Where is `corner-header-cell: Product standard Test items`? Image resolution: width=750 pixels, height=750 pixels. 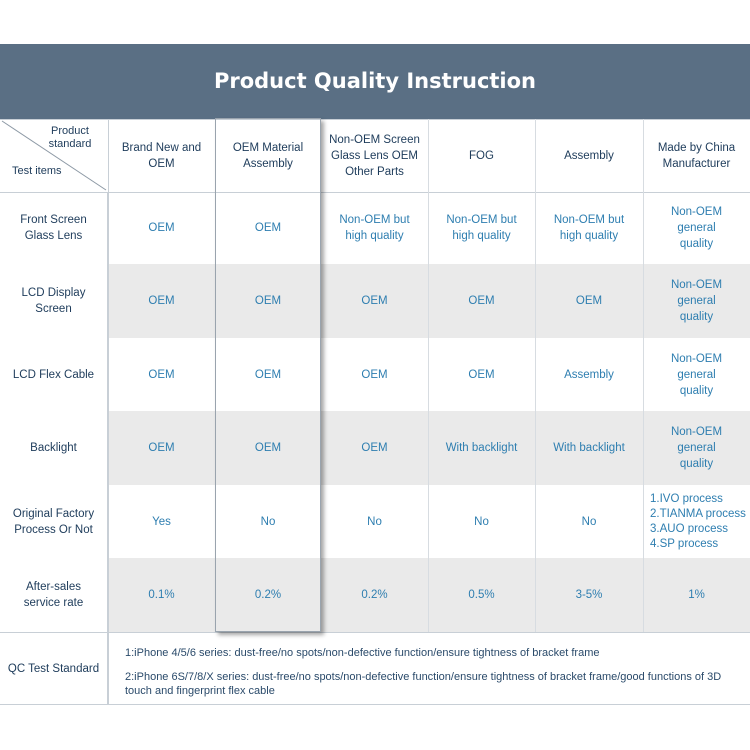
corner-header-cell: Product standard Test items is located at coordinates (54, 155).